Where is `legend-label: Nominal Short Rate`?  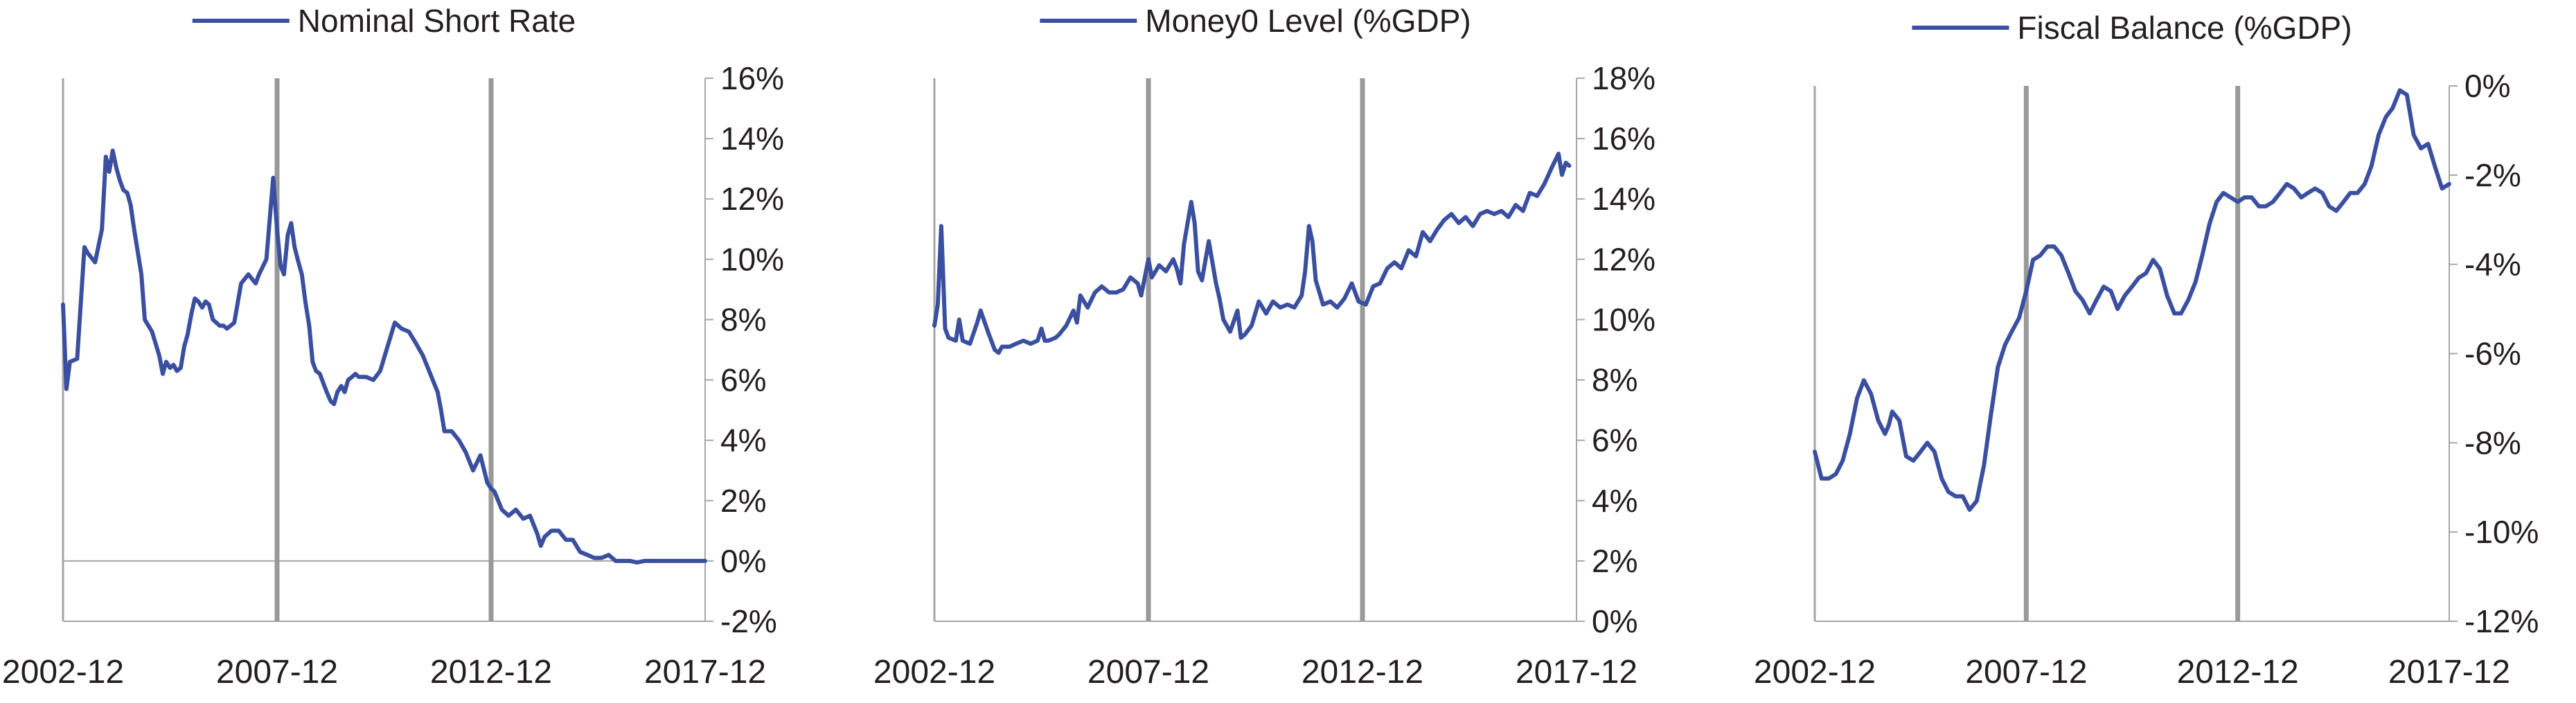
legend-label: Nominal Short Rate is located at coordinates (437, 21).